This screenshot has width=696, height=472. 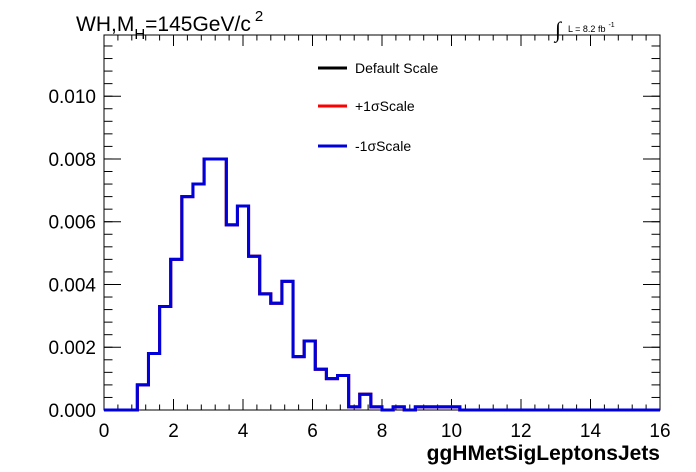 I want to click on y-tick-label: 0.006, so click(x=72, y=223).